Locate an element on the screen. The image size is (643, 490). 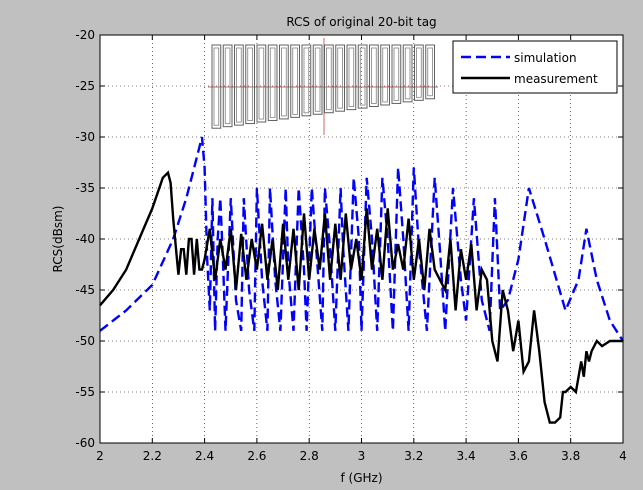
y-tick-label: -30 is located at coordinates (85, 137).